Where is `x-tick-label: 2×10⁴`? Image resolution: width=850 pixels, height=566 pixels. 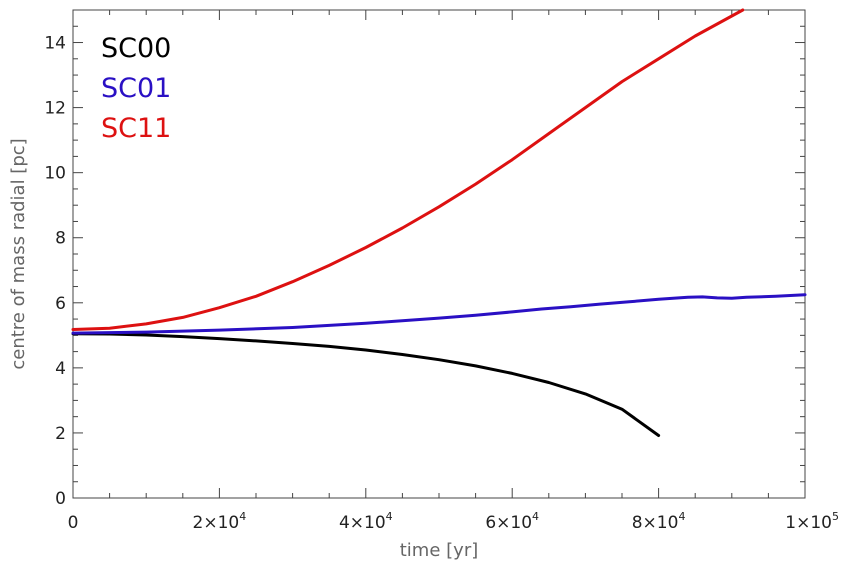 x-tick-label: 2×10⁴ is located at coordinates (220, 521).